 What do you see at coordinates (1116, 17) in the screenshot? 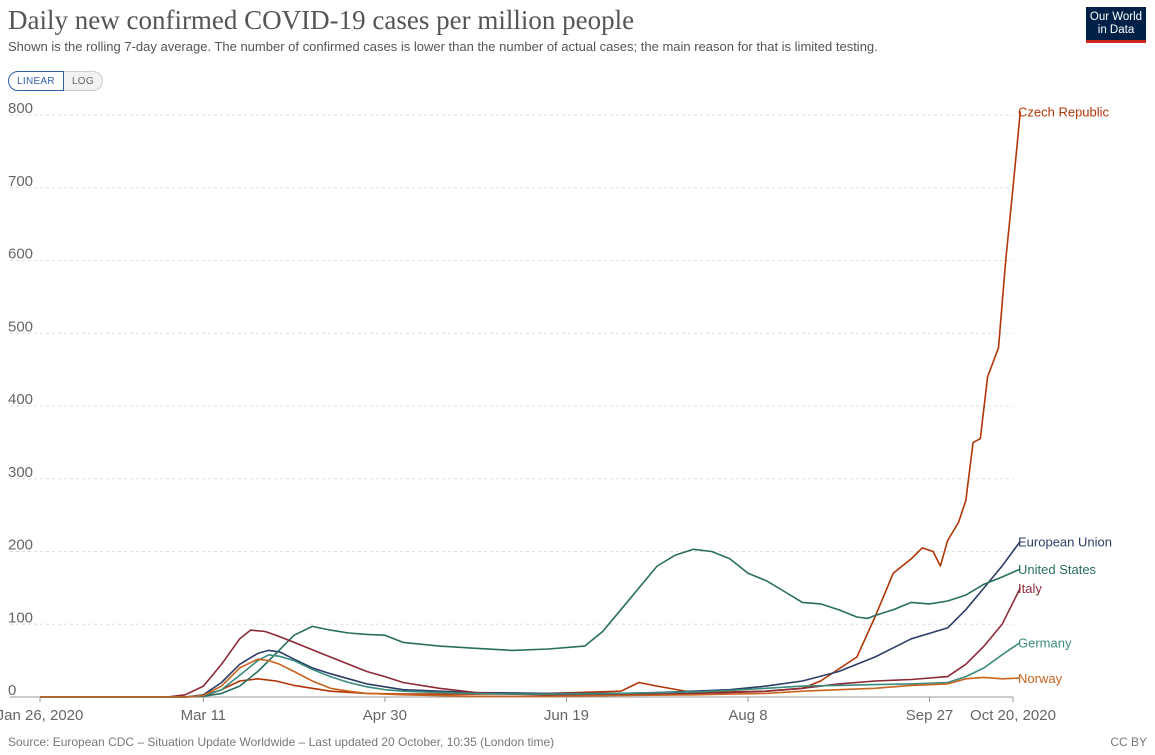
I see `logo-line-1: Our World` at bounding box center [1116, 17].